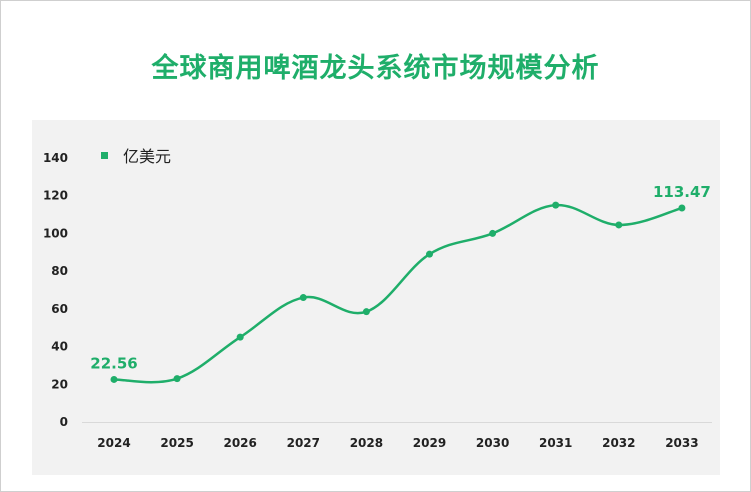 This screenshot has width=751, height=492. Describe the element at coordinates (366, 443) in the screenshot. I see `x-tick-label: 2028` at that location.